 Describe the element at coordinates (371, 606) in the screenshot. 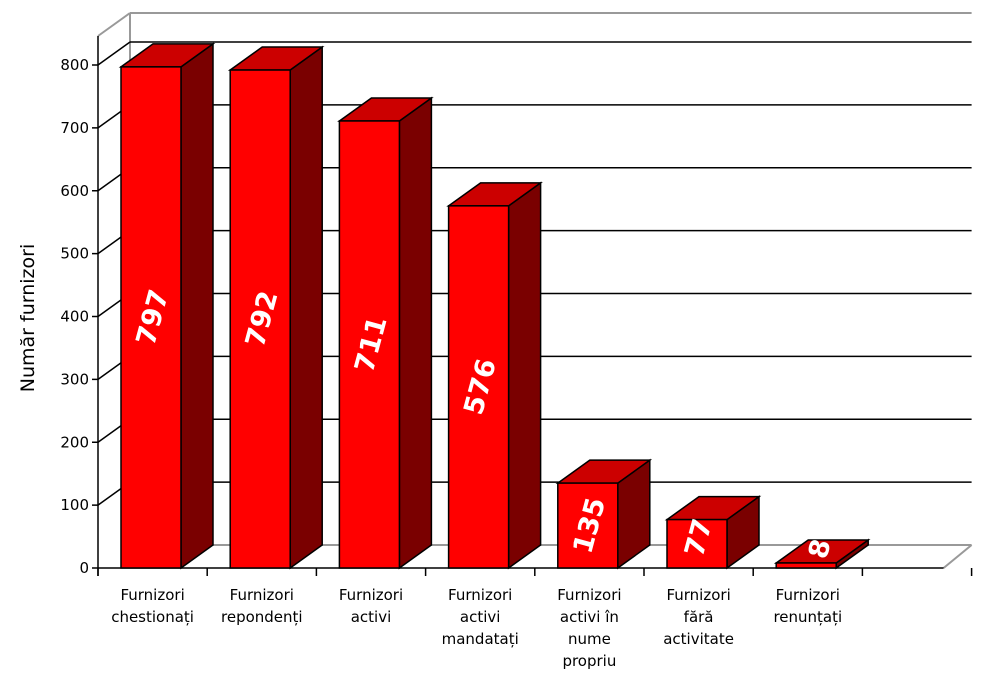

I see `x-category-label: Furnizori activi` at that location.